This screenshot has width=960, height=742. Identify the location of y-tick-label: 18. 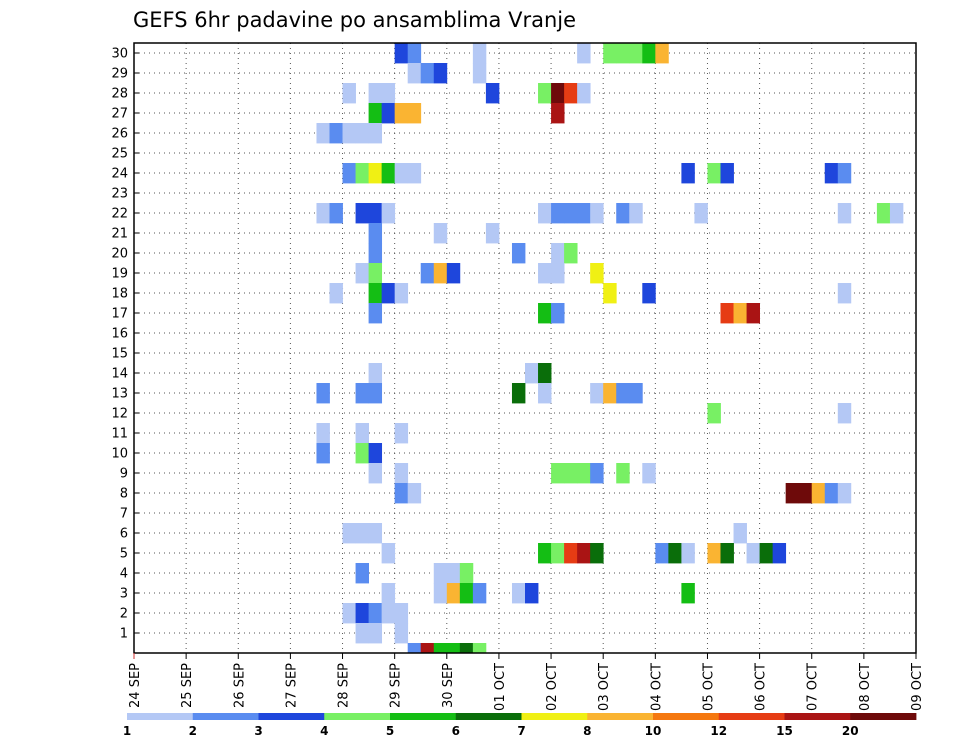
(119, 294).